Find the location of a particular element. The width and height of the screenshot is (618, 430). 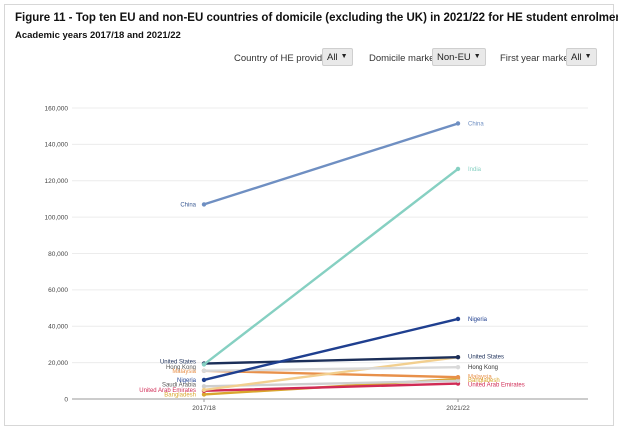

series-label-right: United States is located at coordinates (486, 357).